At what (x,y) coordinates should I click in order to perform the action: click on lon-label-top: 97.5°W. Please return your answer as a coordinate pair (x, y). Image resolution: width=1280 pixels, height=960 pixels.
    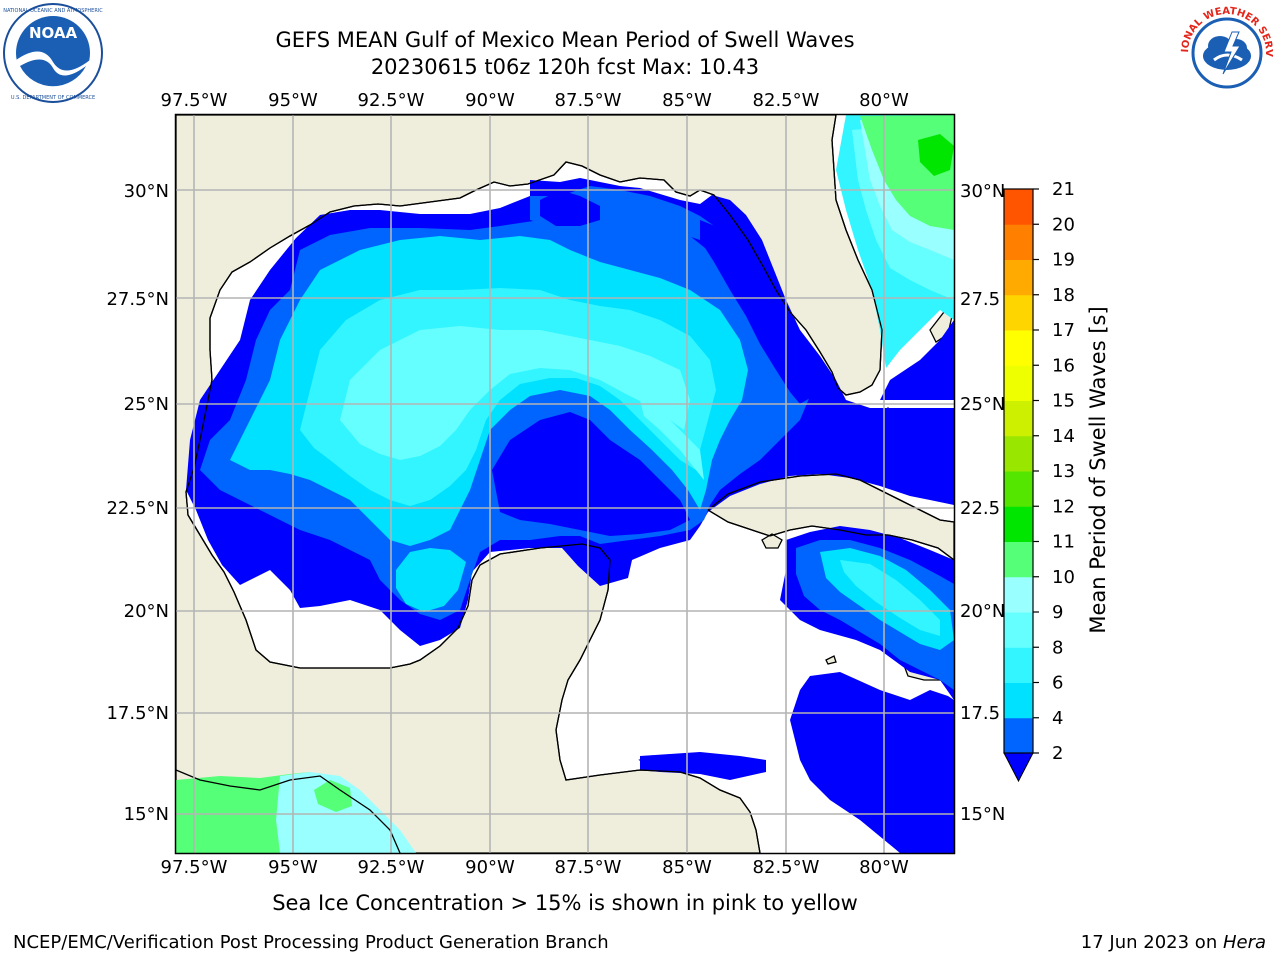
    Looking at the image, I should click on (194, 100).